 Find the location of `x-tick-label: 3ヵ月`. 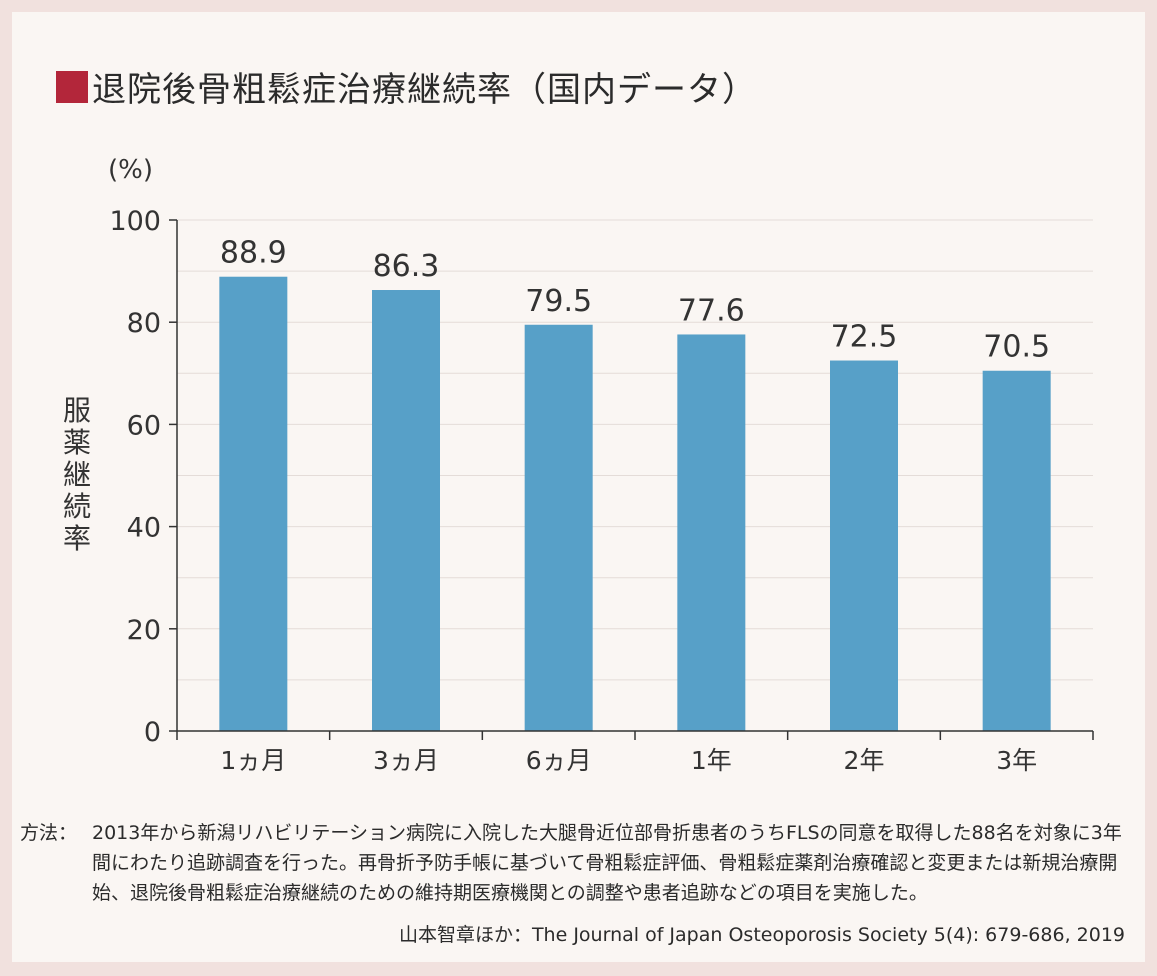

x-tick-label: 3ヵ月 is located at coordinates (406, 760).